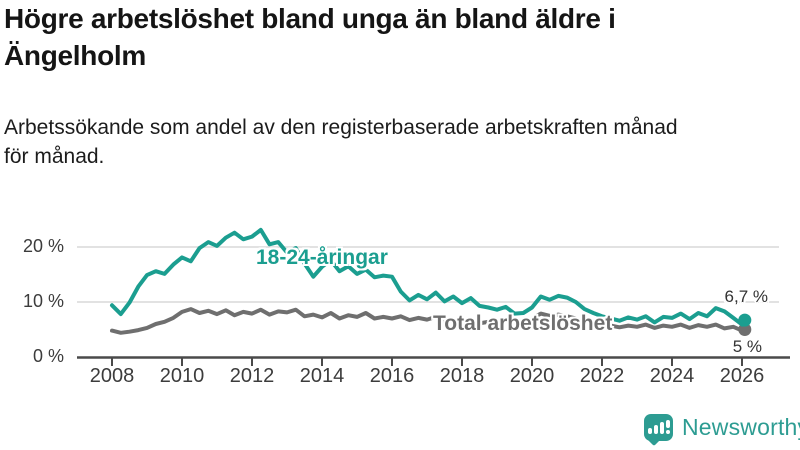 The width and height of the screenshot is (800, 450). What do you see at coordinates (392, 376) in the screenshot?
I see `x-axis-tick-label: 2016` at bounding box center [392, 376].